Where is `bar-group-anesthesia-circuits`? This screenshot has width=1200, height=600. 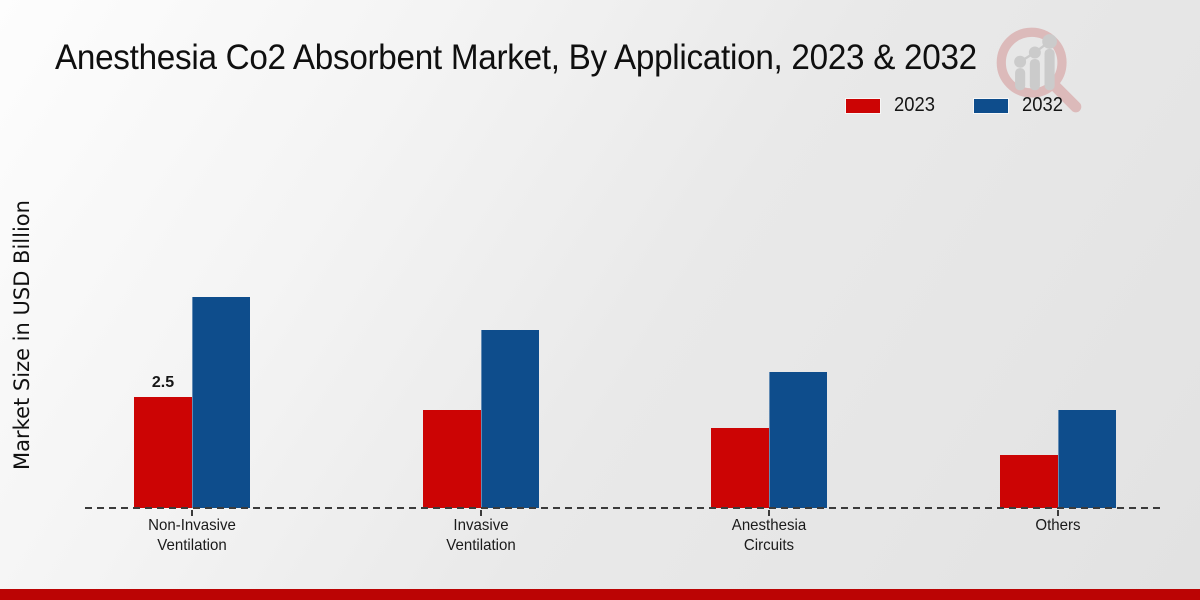 bar-group-anesthesia-circuits is located at coordinates (769, 440).